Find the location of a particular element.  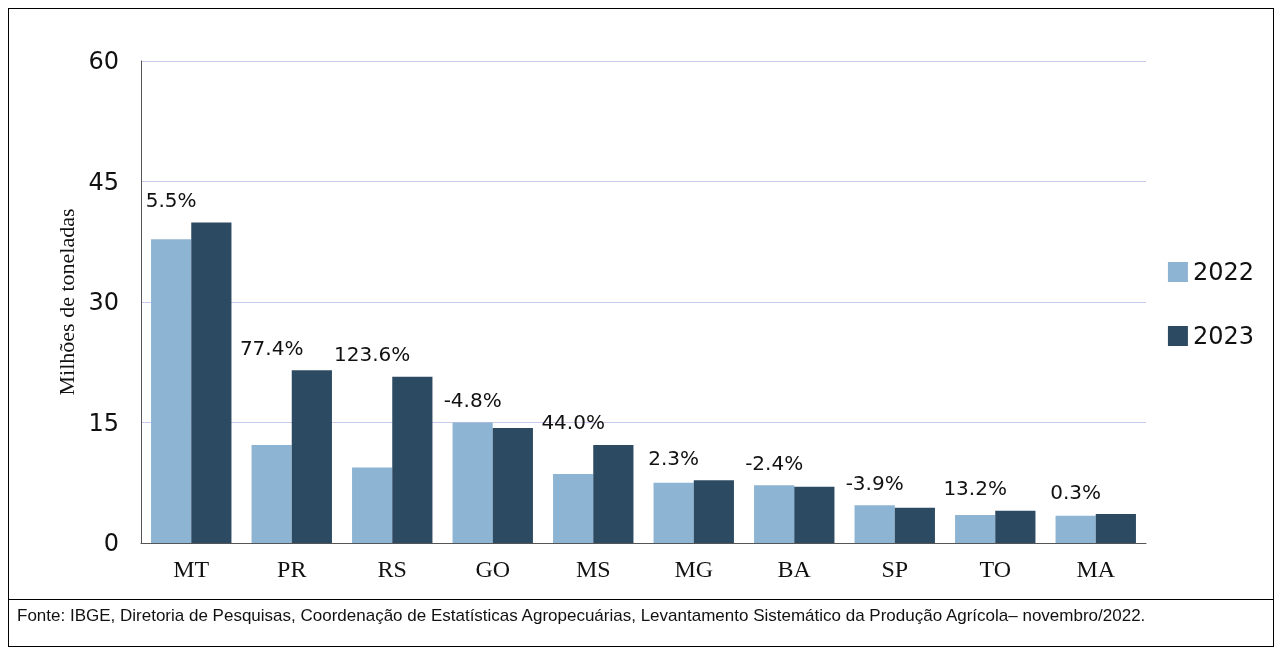

x-tick-label: MG is located at coordinates (694, 569).